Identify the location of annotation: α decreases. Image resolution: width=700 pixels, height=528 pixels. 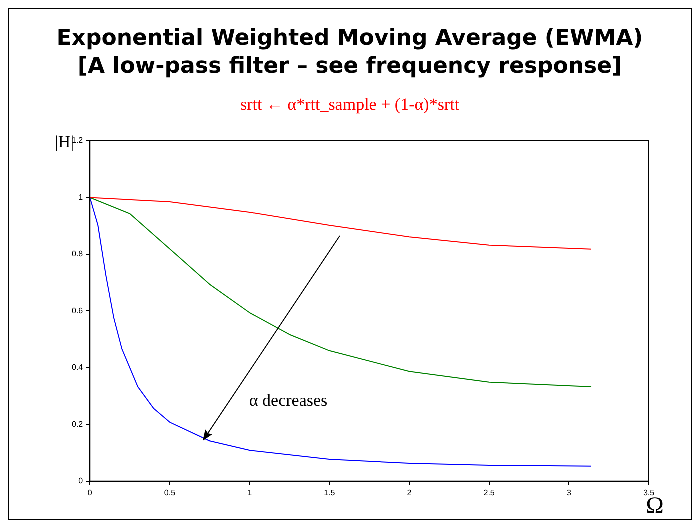
(288, 400).